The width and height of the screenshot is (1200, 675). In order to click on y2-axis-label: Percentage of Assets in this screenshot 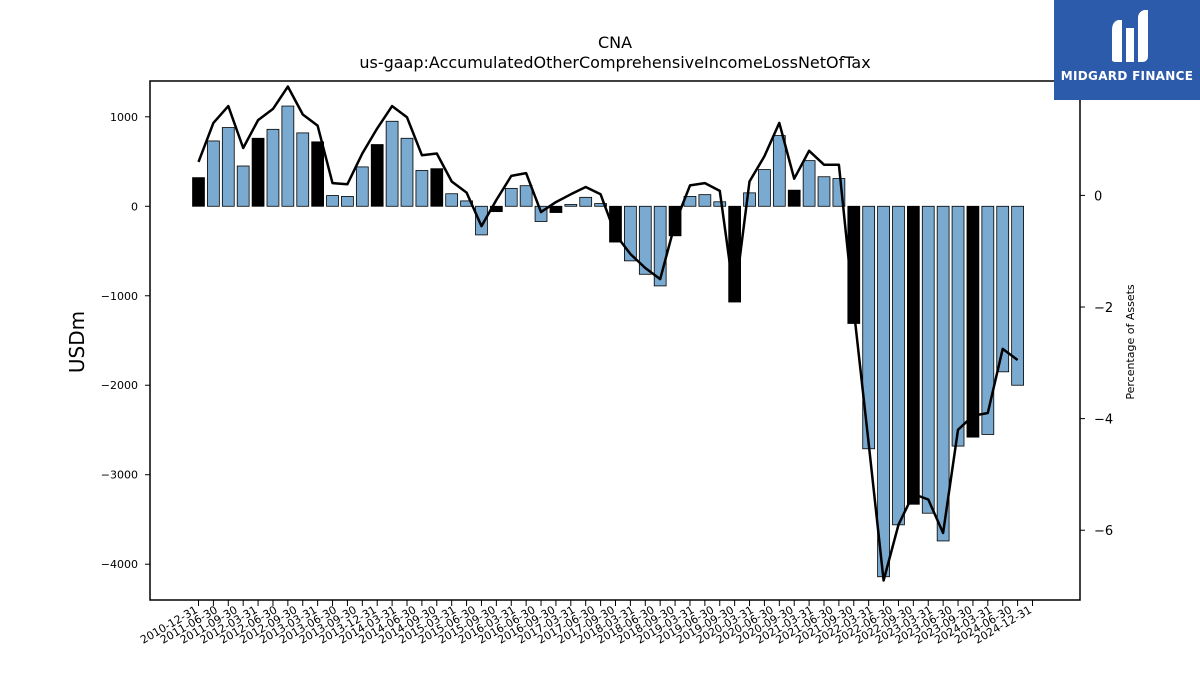, I will do `click(1130, 342)`.